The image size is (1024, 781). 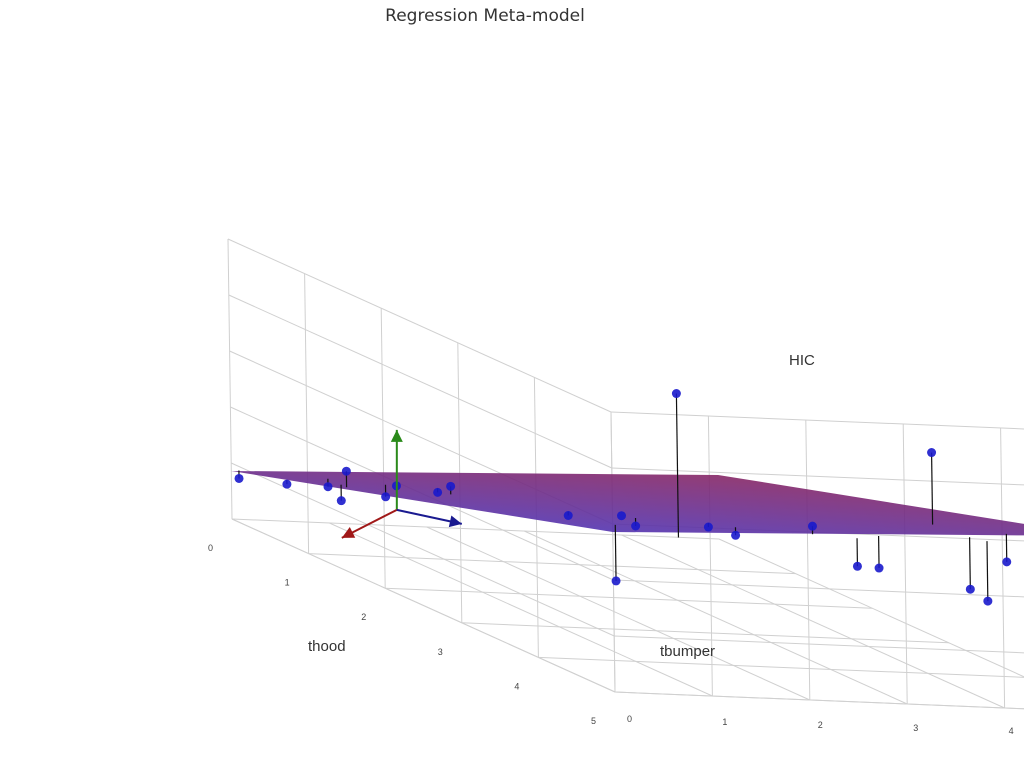 What do you see at coordinates (915, 728) in the screenshot?
I see `y-tick-label: 3` at bounding box center [915, 728].